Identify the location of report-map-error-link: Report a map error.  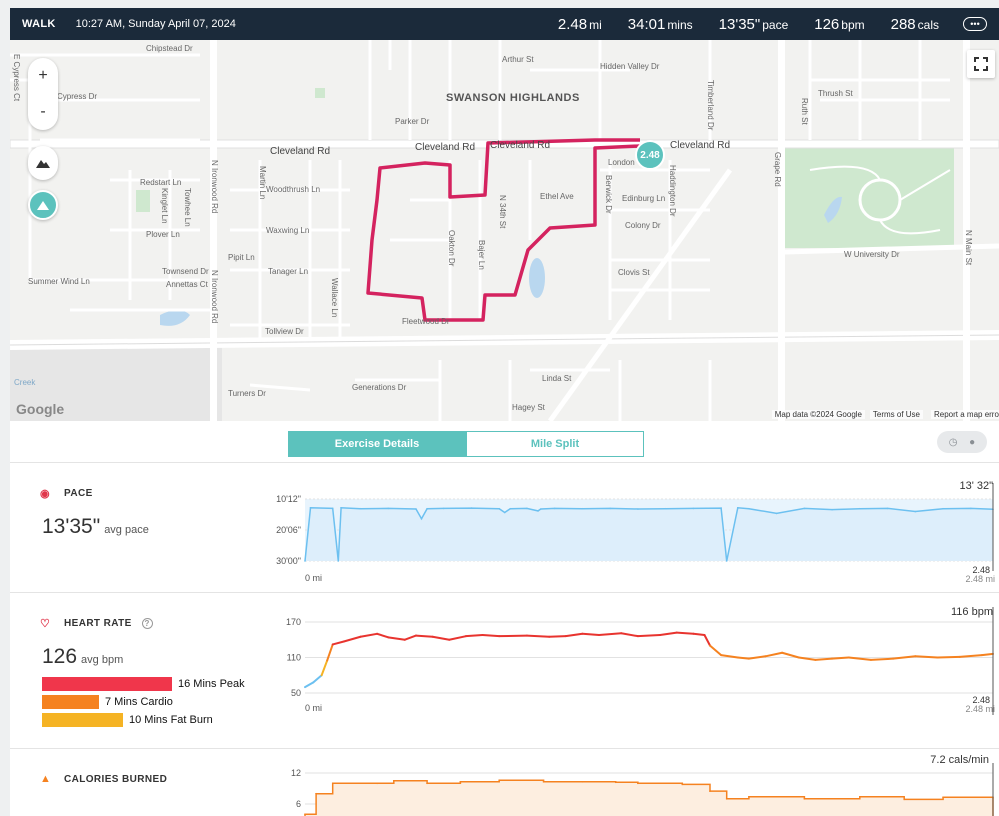
(965, 414).